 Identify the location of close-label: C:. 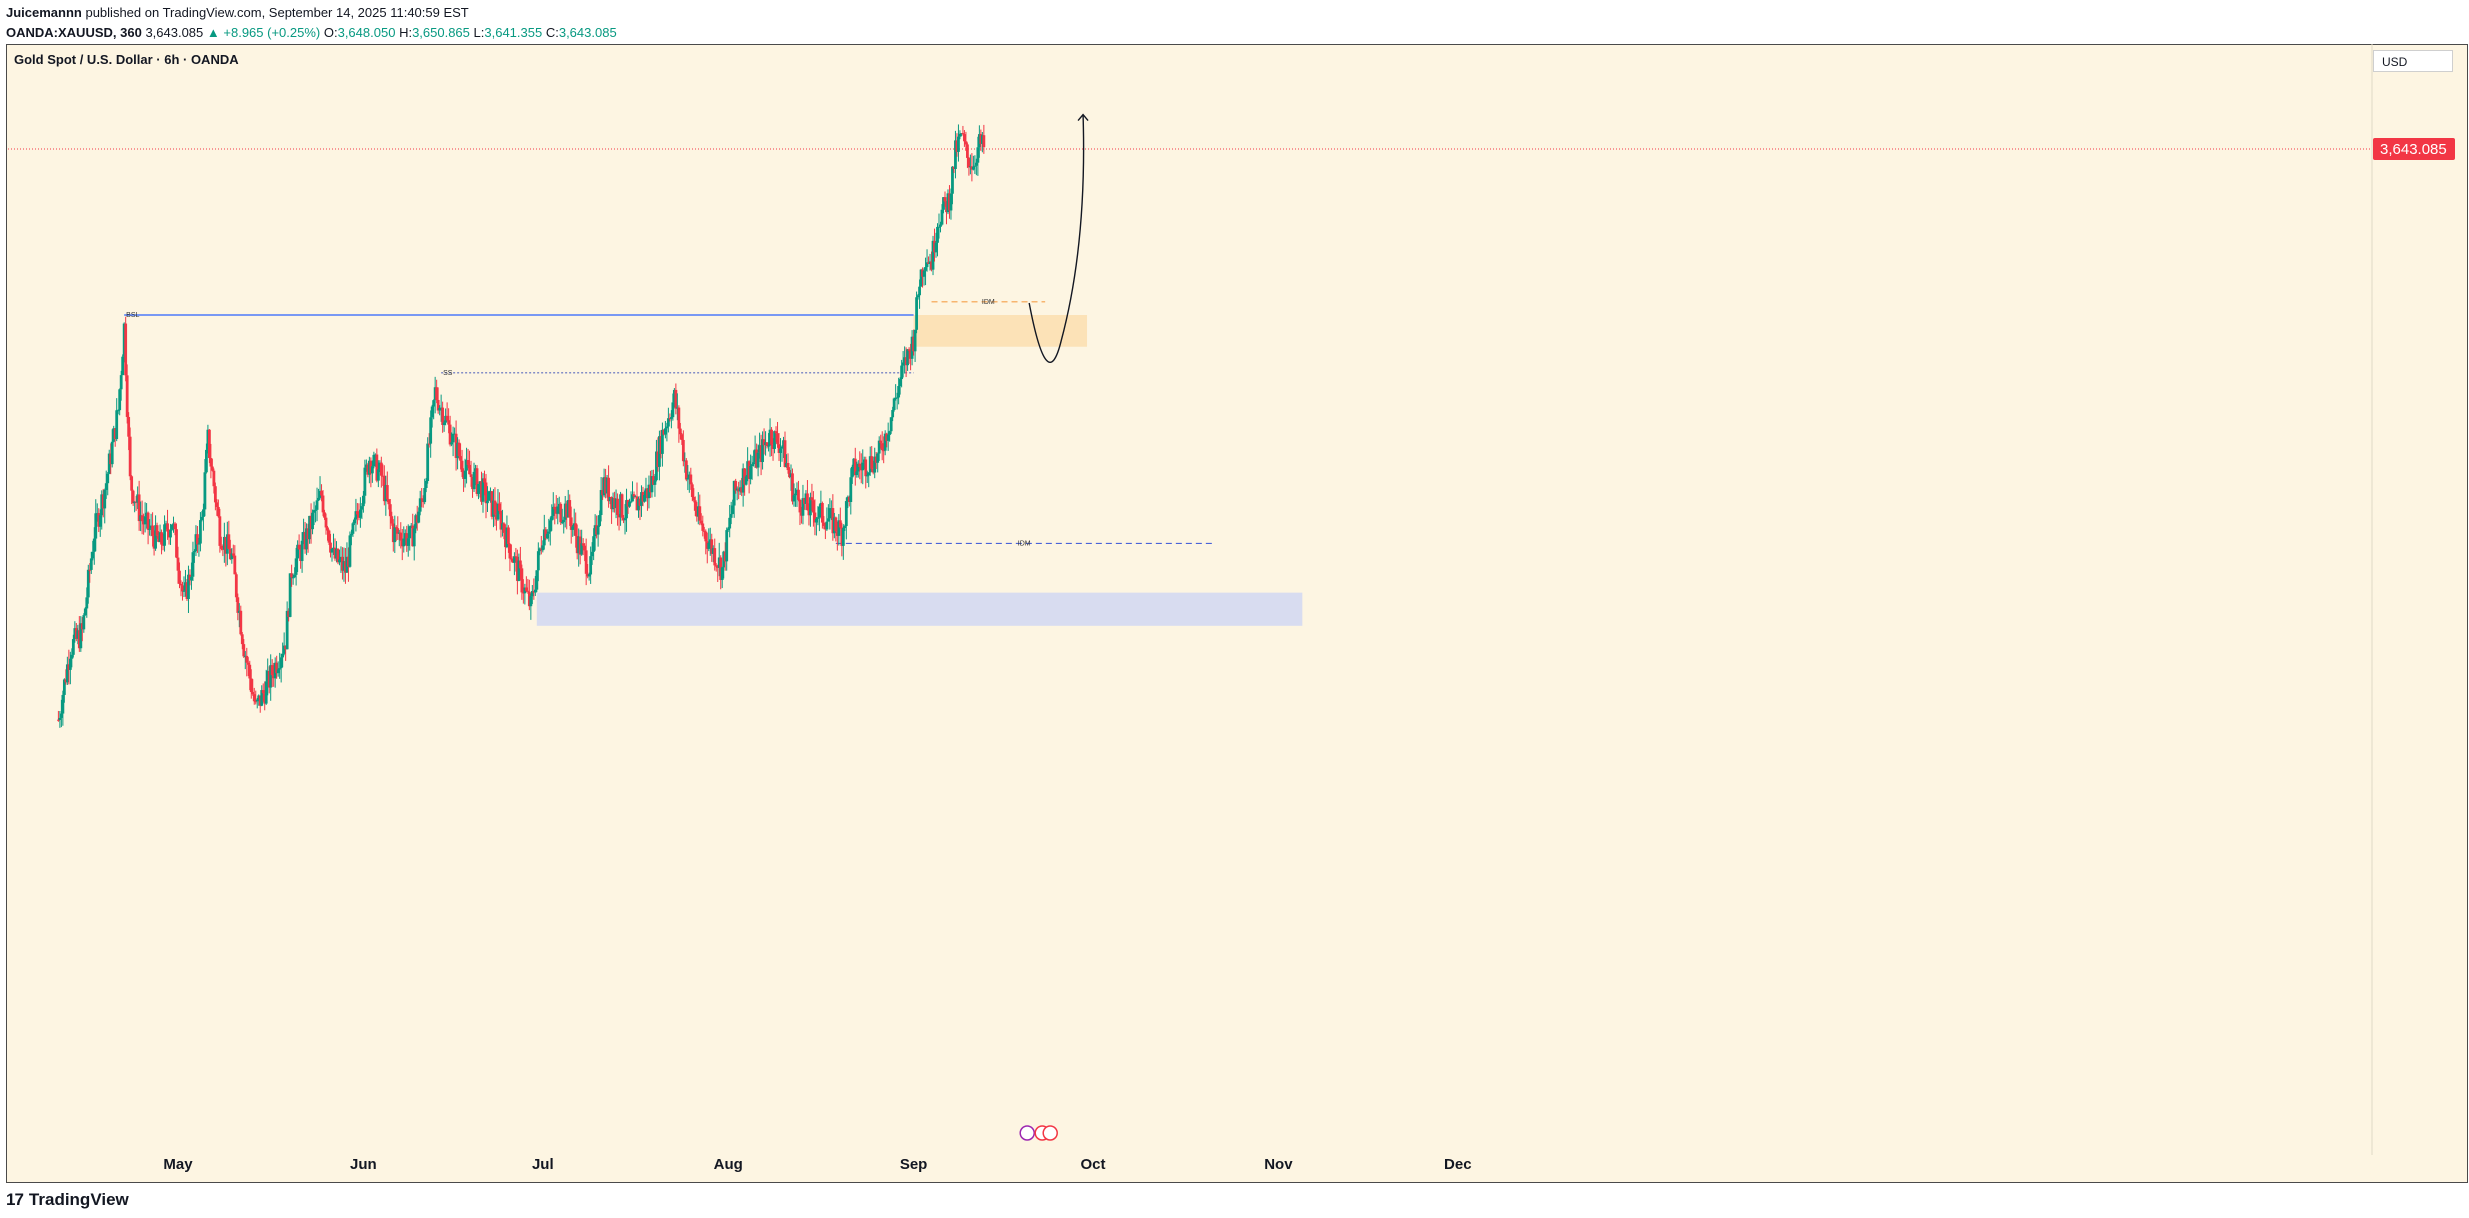
(552, 32).